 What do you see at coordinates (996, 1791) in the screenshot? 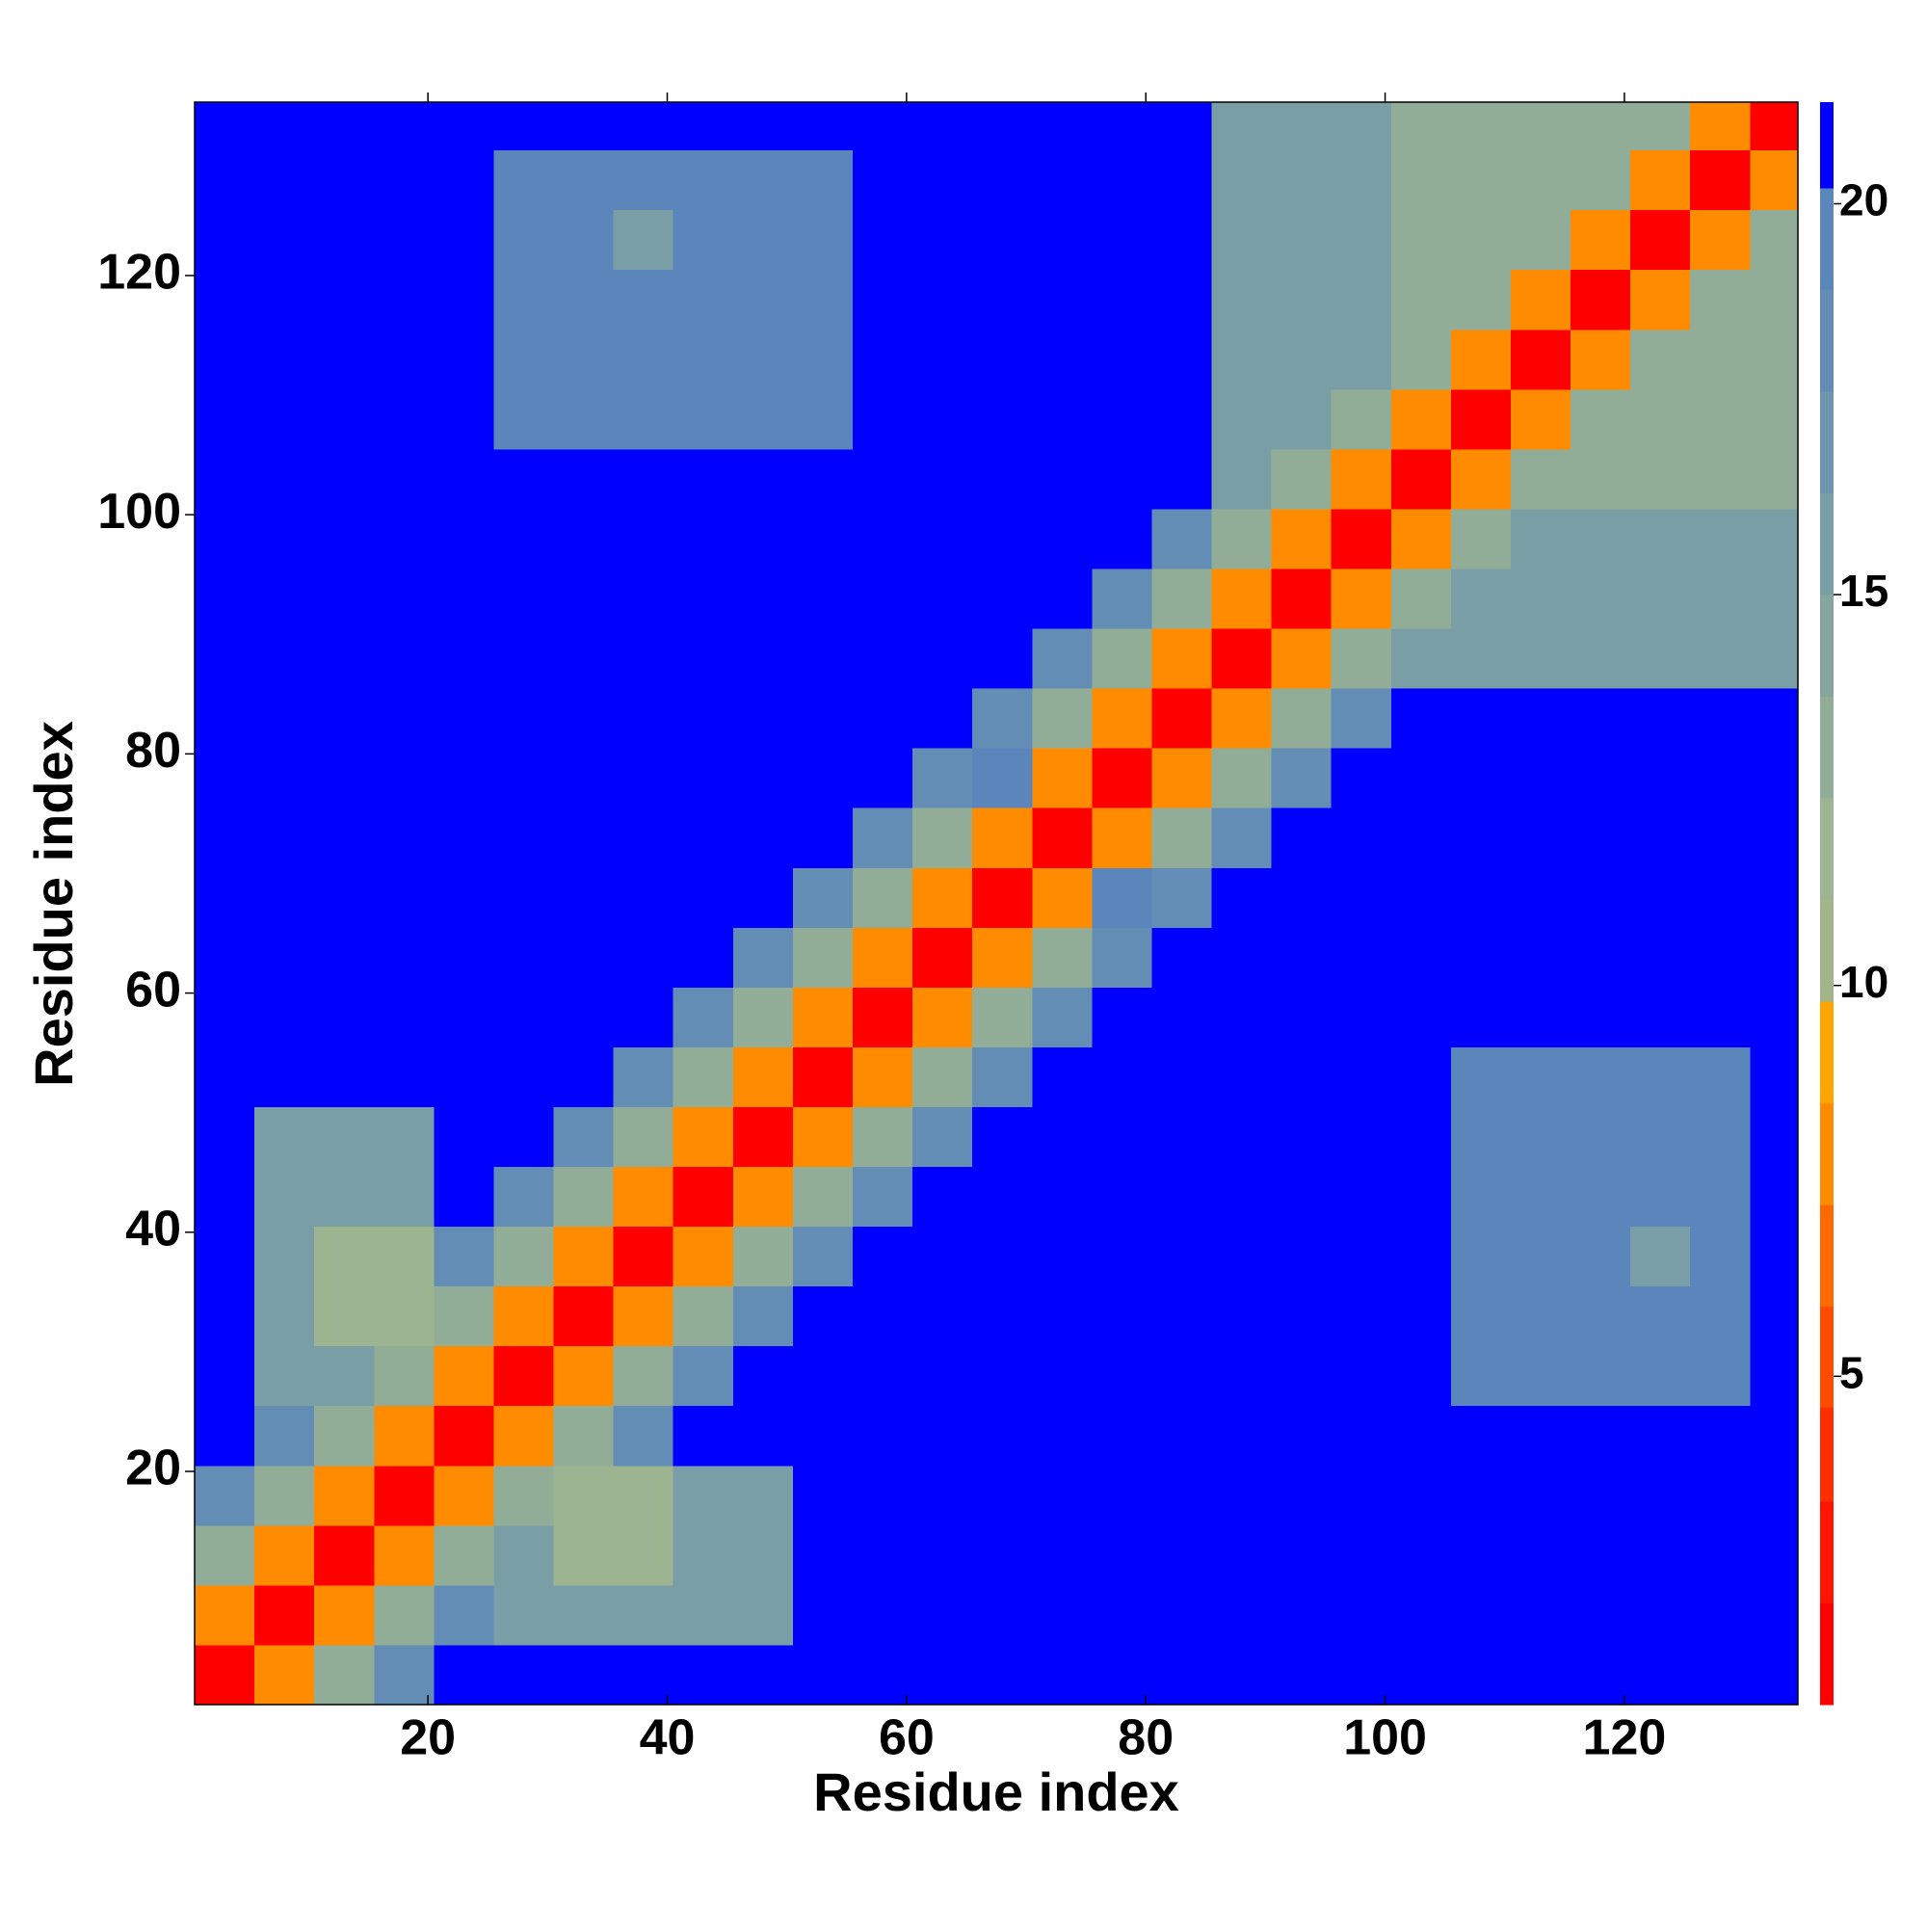
I see `x-axis-label: Residue index` at bounding box center [996, 1791].